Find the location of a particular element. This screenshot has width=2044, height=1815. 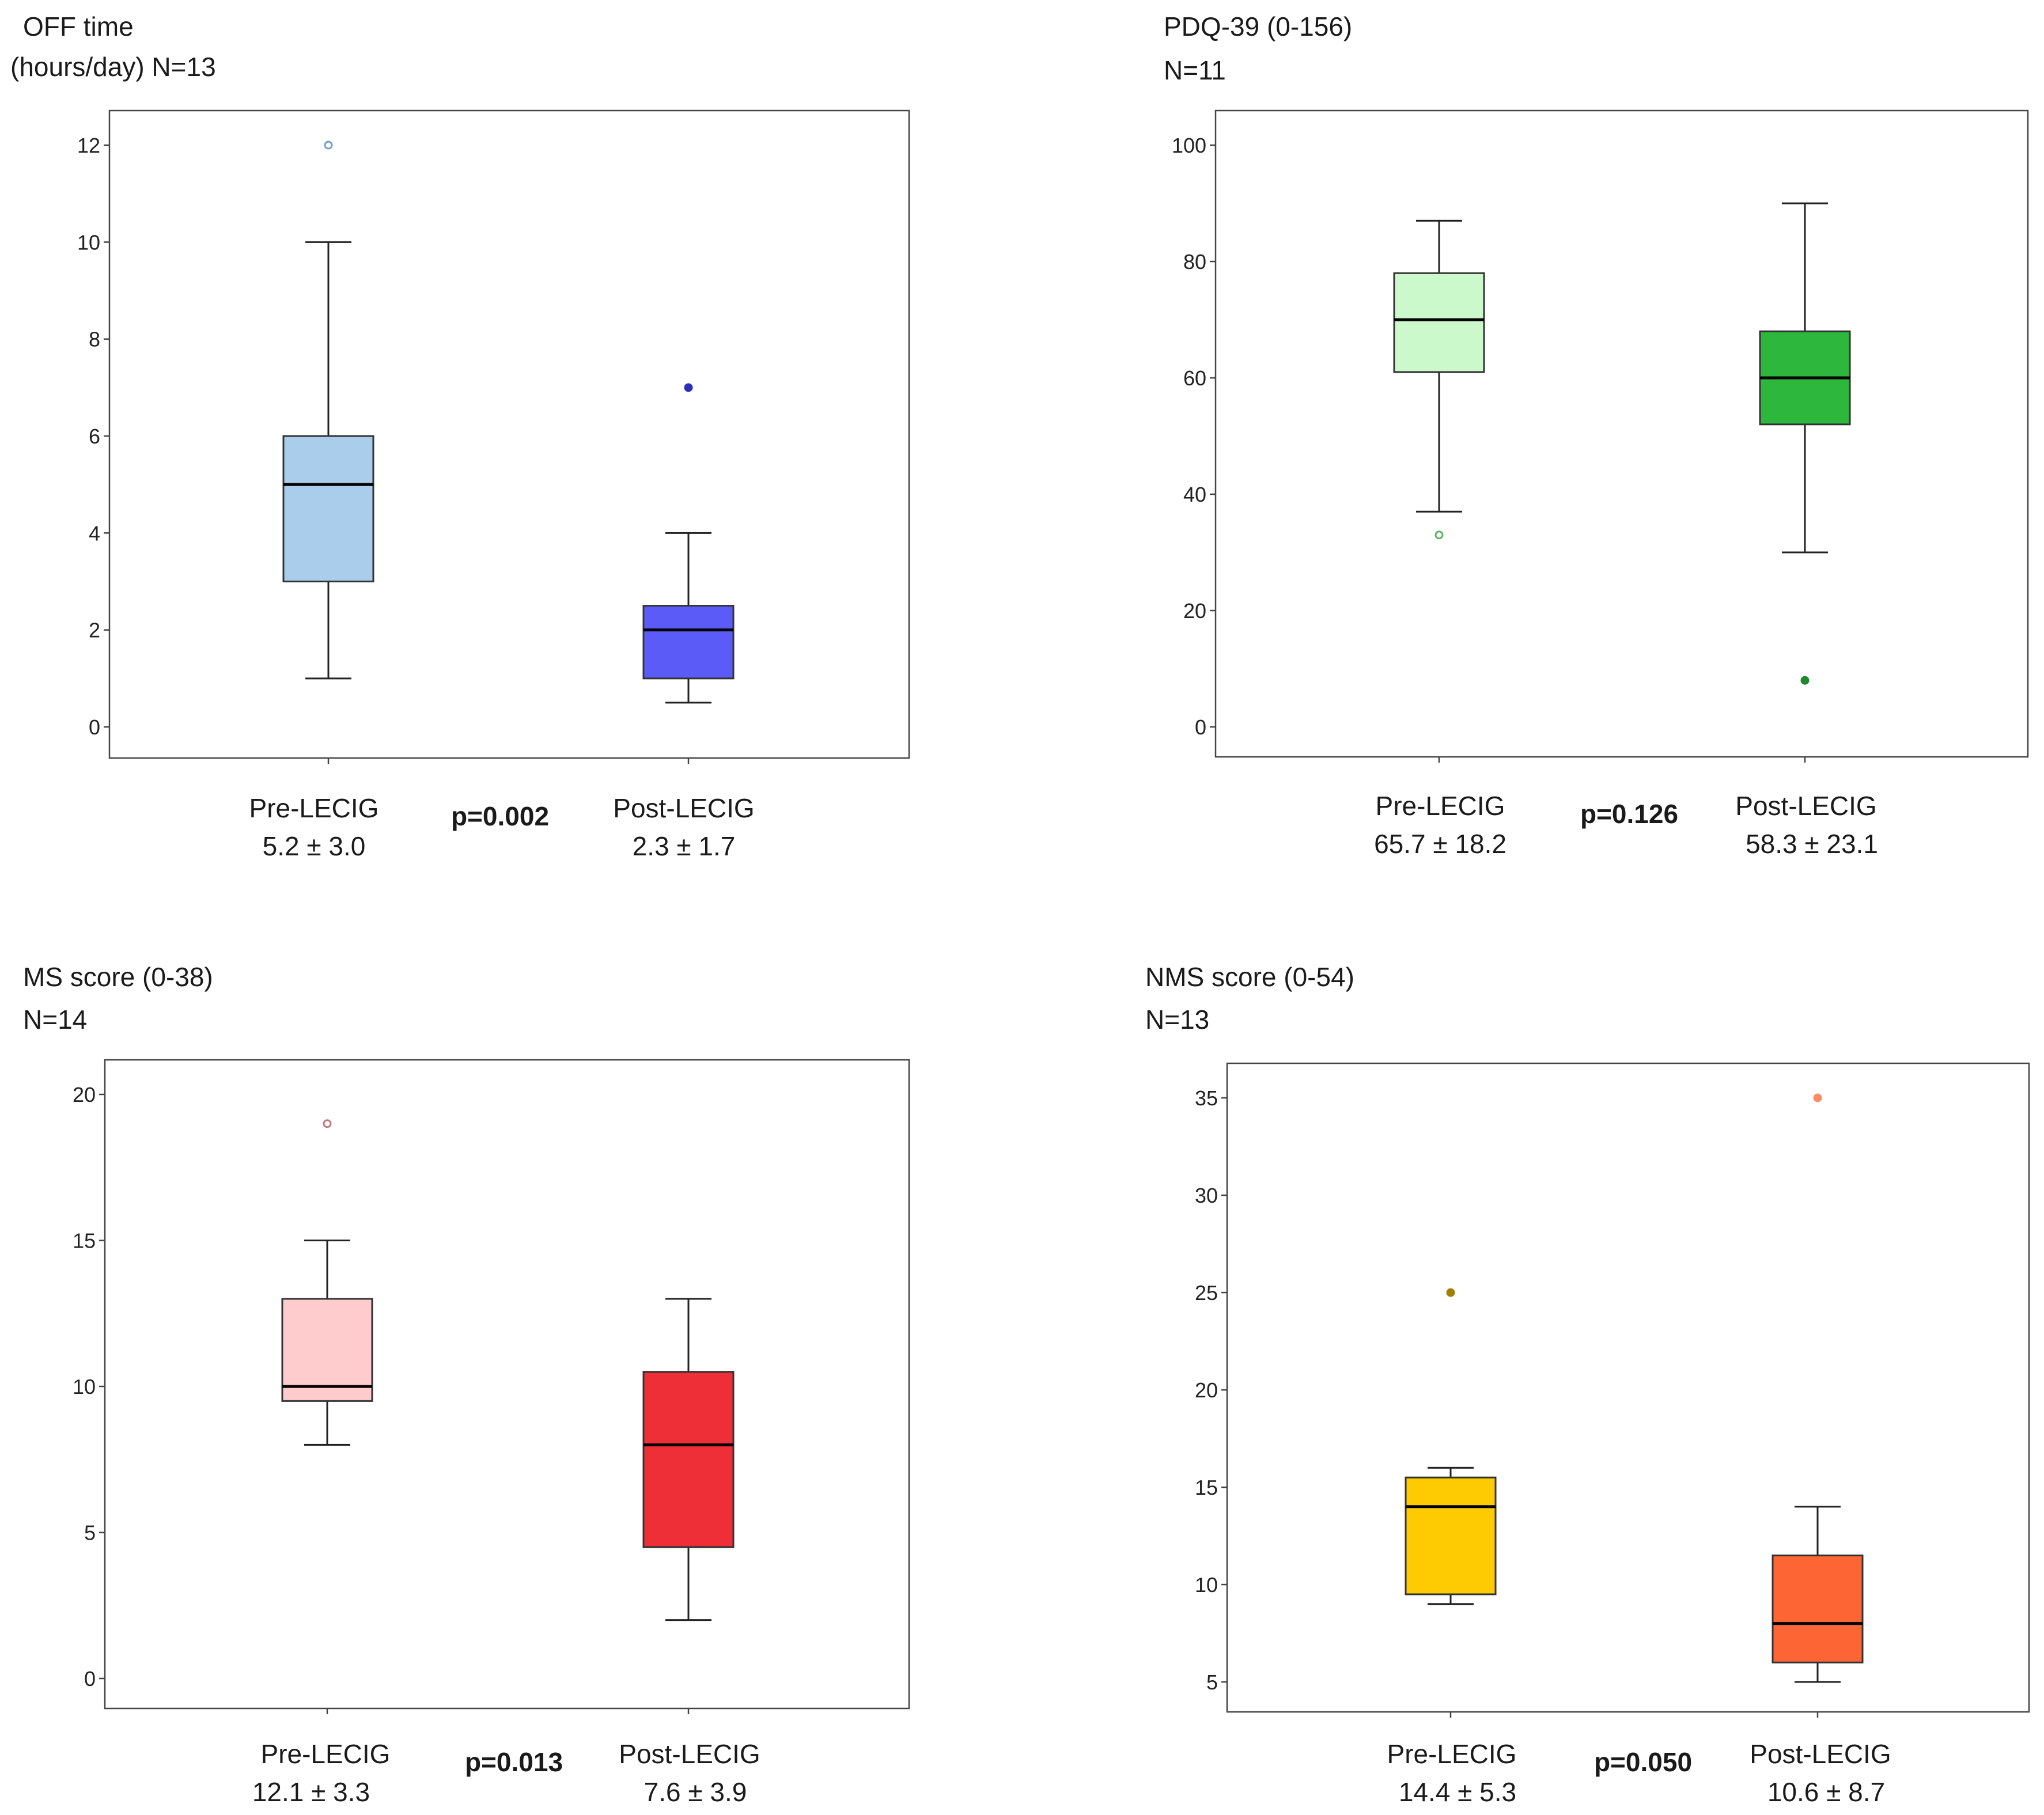

y-tick-label: 8 is located at coordinates (94, 339).